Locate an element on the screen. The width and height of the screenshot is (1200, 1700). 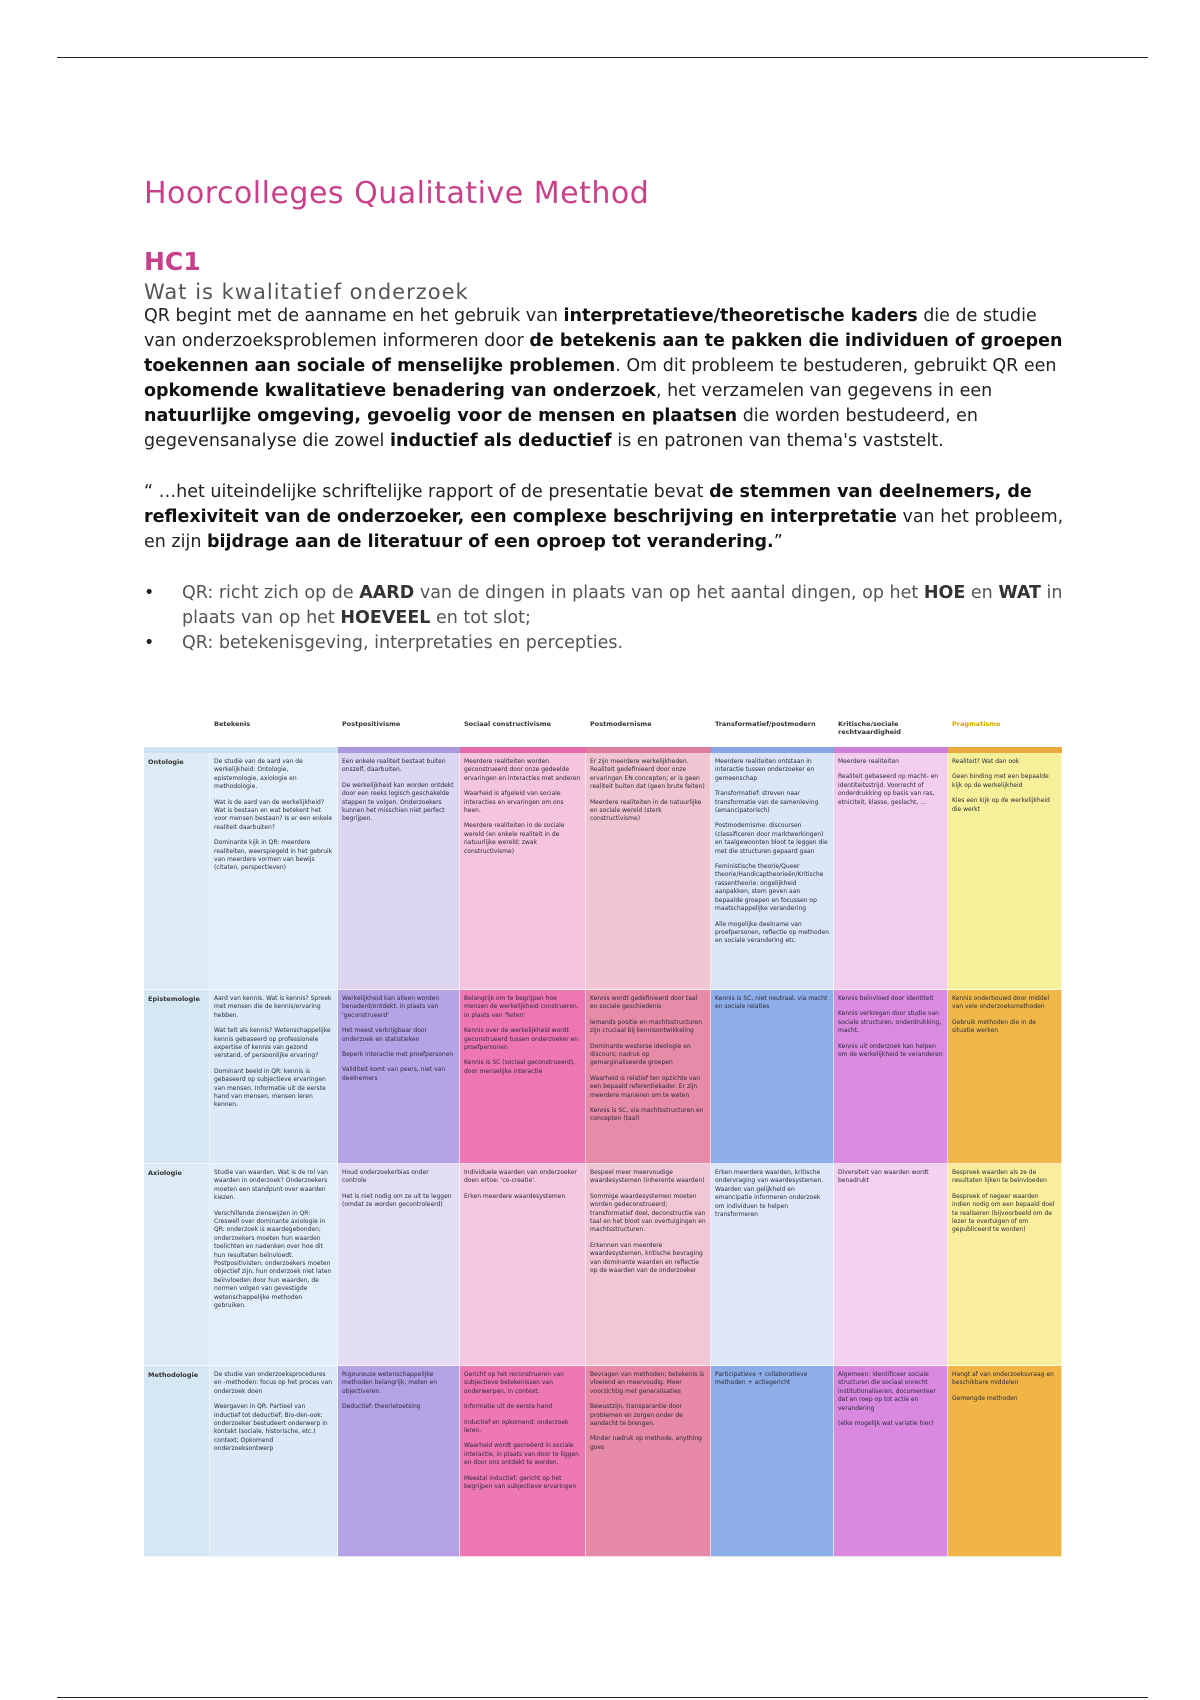
row-label: Methodologie is located at coordinates (177, 1461).